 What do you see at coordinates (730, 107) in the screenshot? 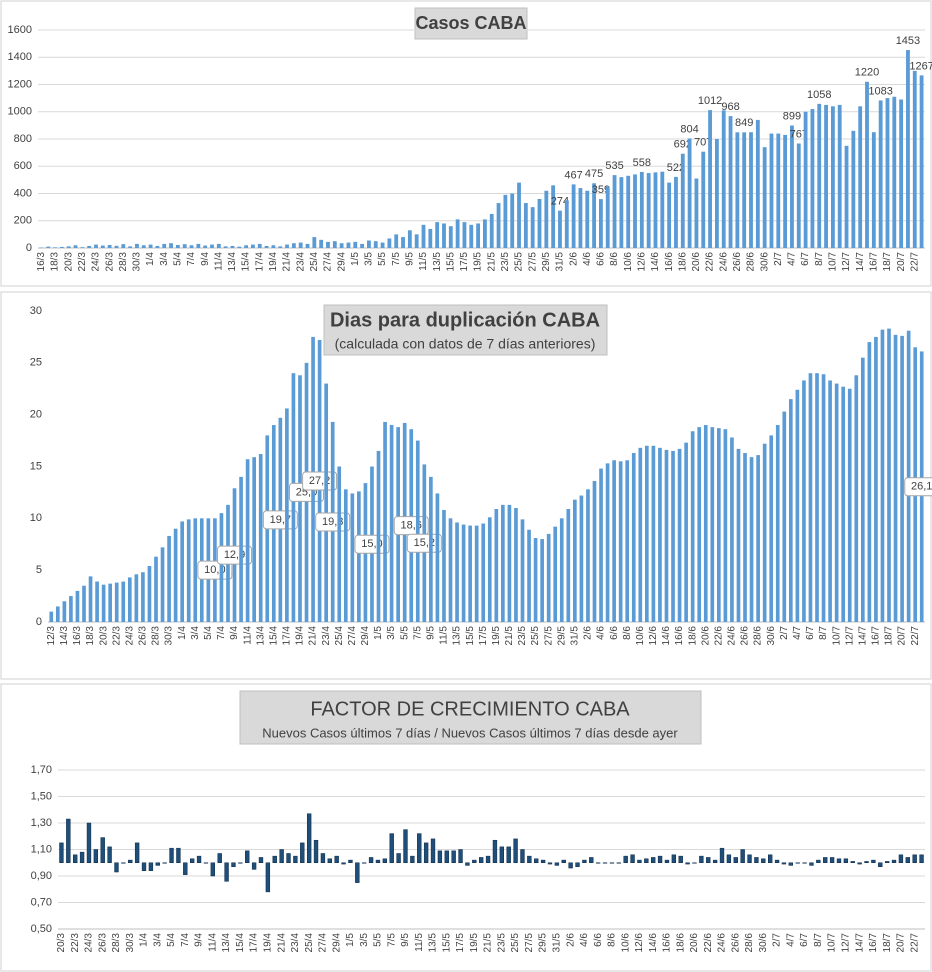
I see `data-label: 968` at bounding box center [730, 107].